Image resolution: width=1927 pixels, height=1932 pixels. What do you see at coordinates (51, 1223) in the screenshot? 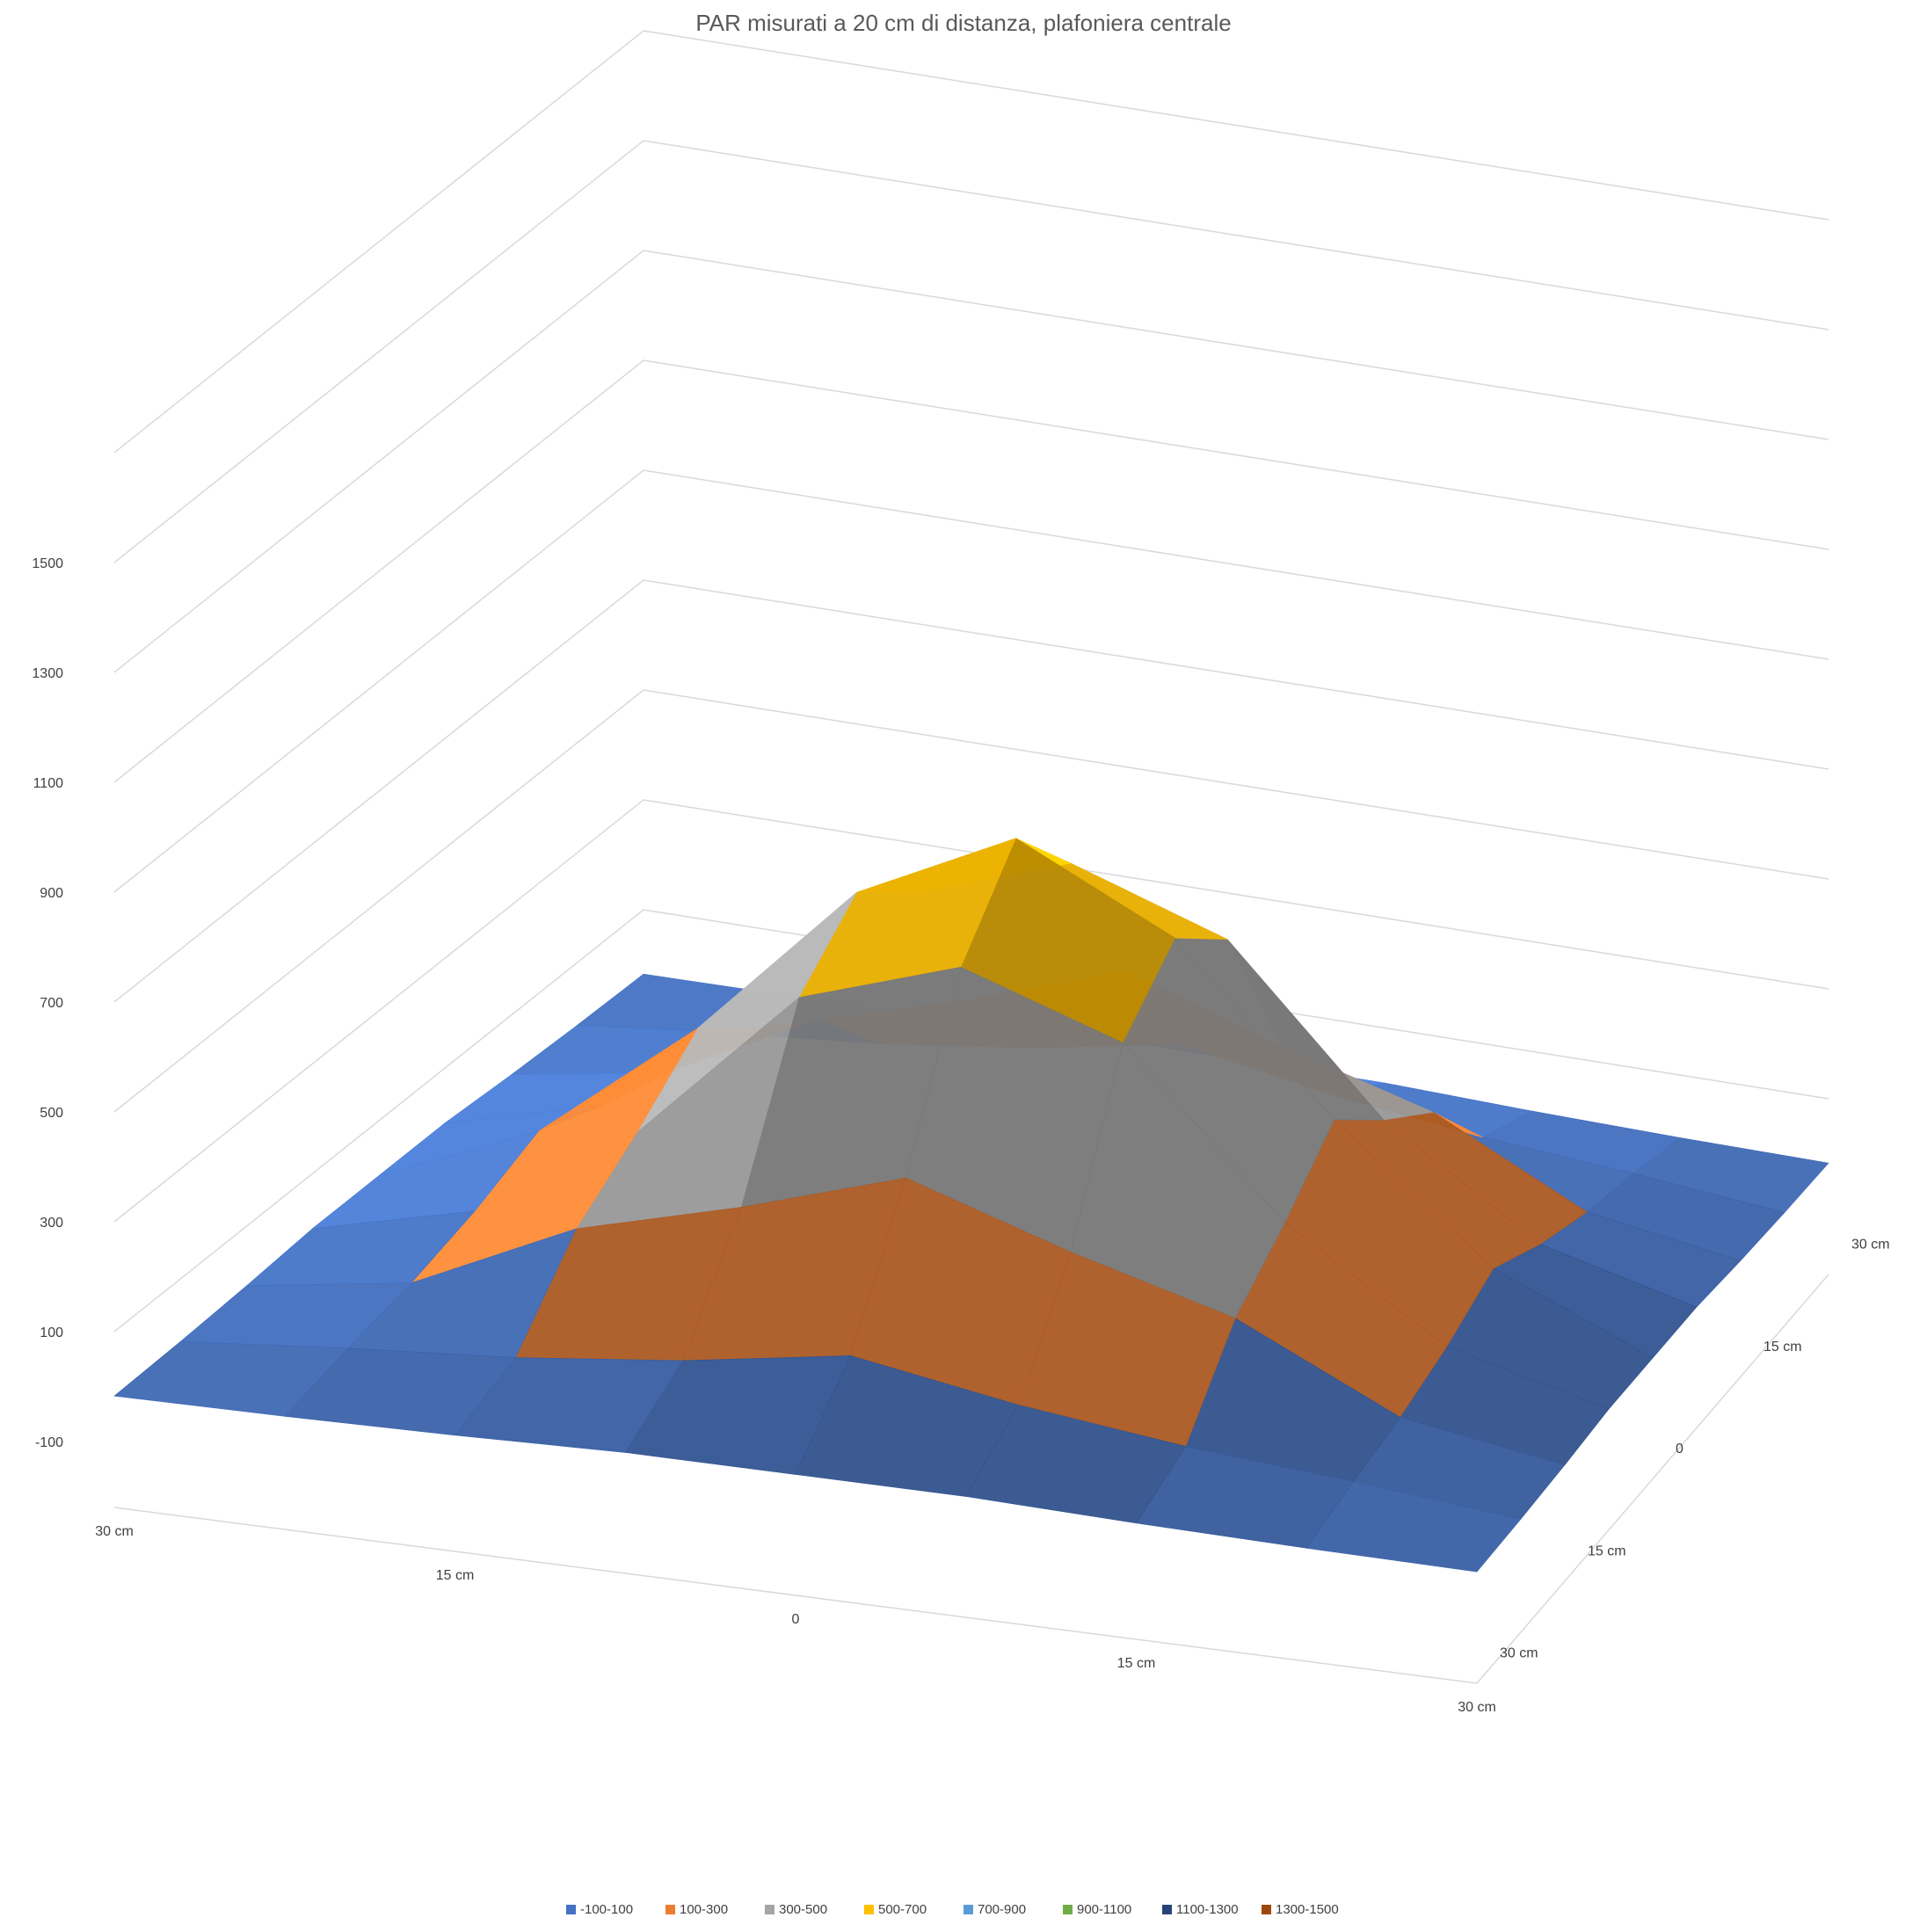
I see `z-tick-label: 300` at bounding box center [51, 1223].